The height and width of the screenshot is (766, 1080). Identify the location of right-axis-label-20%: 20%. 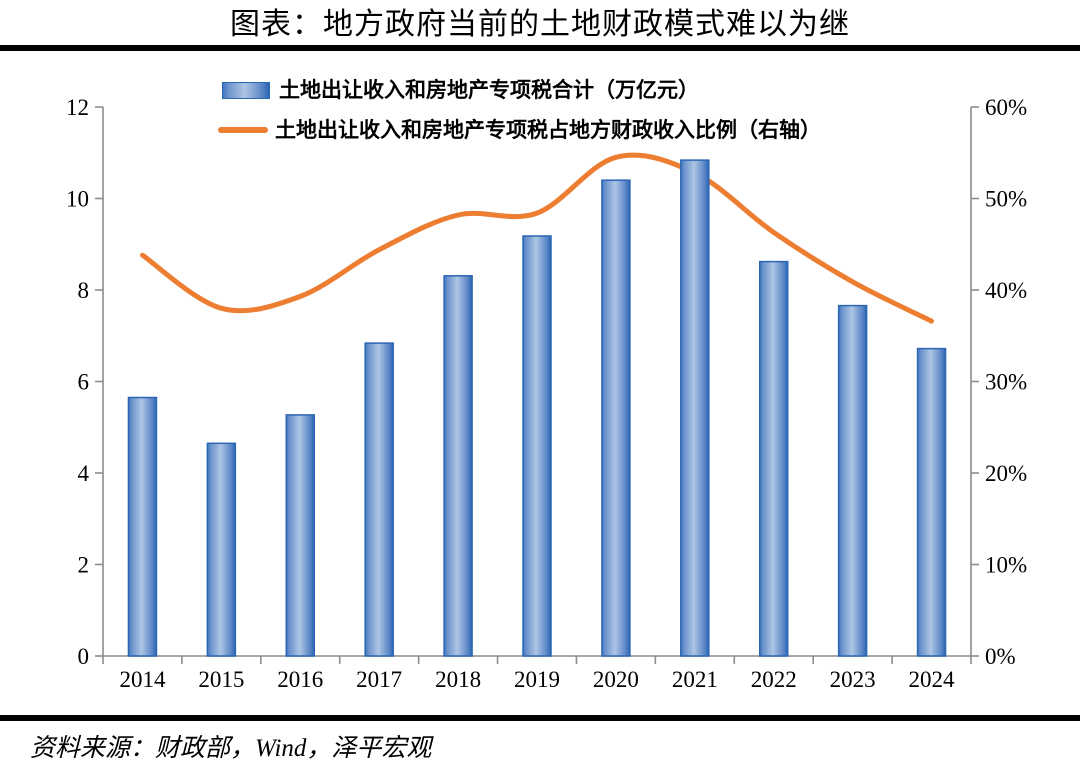
(1006, 473).